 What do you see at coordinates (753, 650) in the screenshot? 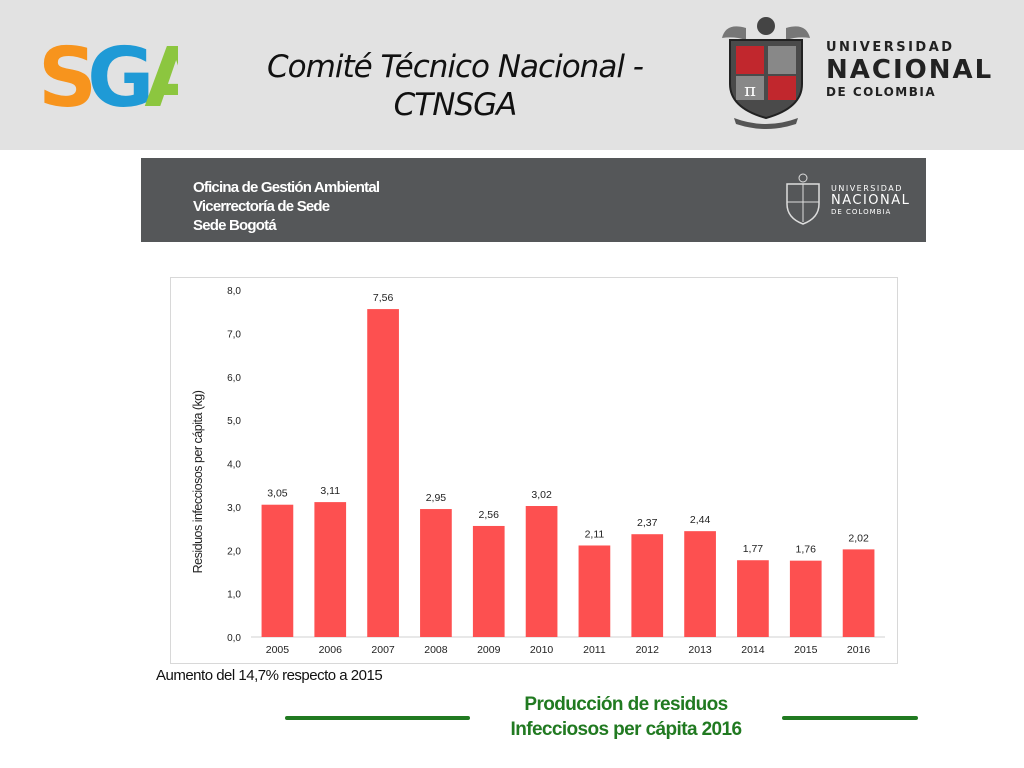
I see `x-tick-label: 2014` at bounding box center [753, 650].